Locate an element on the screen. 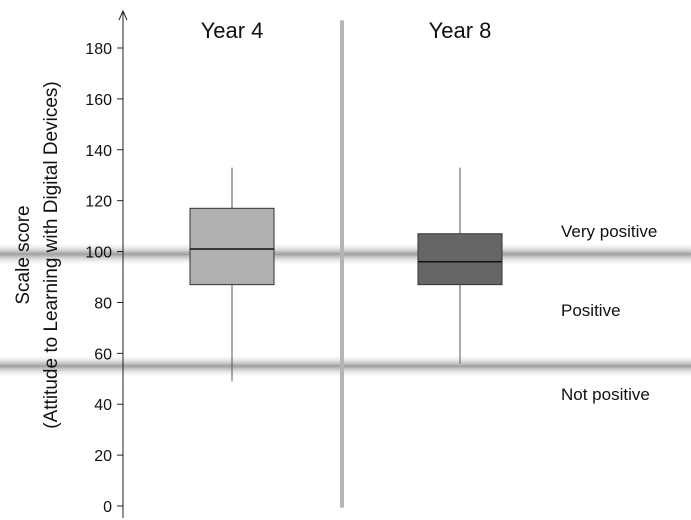  y-tick-label: 160 is located at coordinates (98, 100).